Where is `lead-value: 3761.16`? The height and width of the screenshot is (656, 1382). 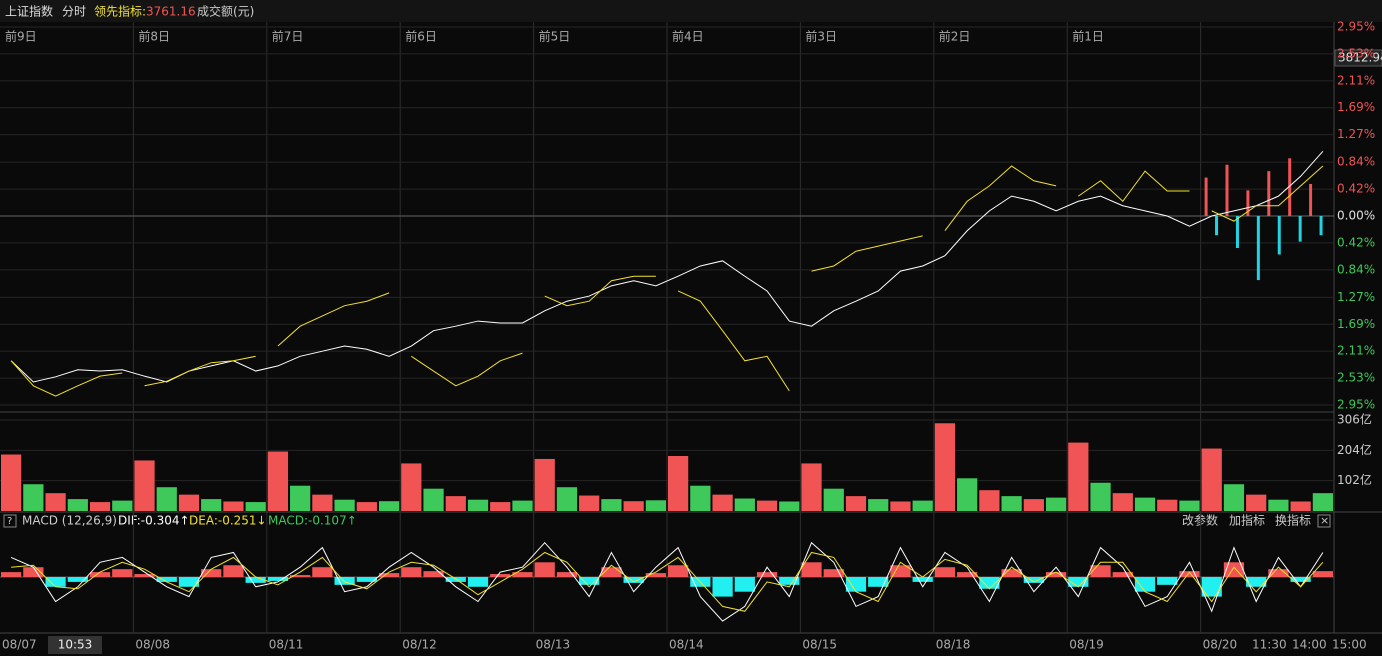 lead-value: 3761.16 is located at coordinates (171, 12).